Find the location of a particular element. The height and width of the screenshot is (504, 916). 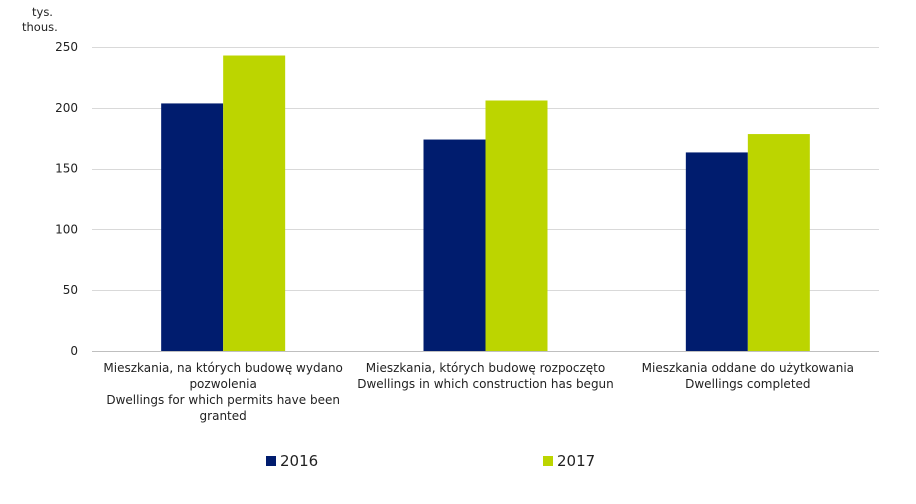

x-category-label-line: Mieszkania, których budowę rozpoczęto is located at coordinates (485, 368).